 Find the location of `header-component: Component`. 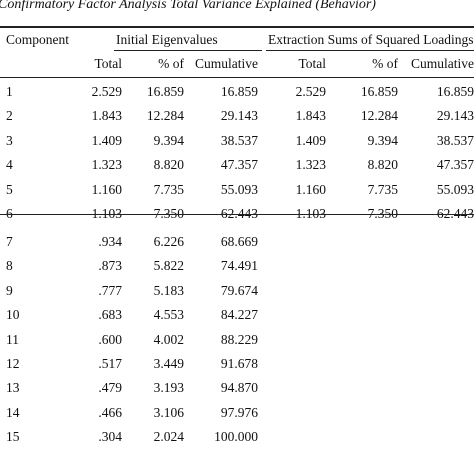

header-component: Component is located at coordinates (37, 39).